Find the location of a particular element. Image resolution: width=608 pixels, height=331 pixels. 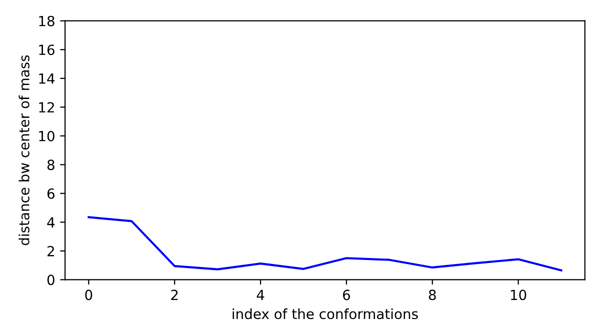

y-axis-title: distance bw center of mass is located at coordinates (24, 150).